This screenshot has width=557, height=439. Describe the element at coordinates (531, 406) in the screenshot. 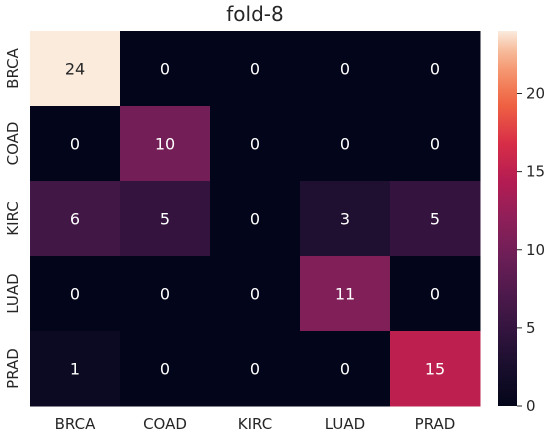

I see `colorbar-tick-label: 0` at that location.